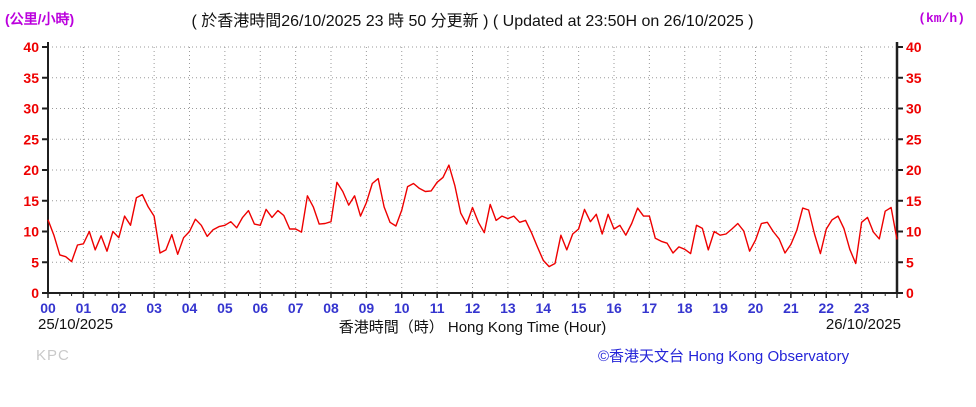 The width and height of the screenshot is (976, 407). Describe the element at coordinates (84, 308) in the screenshot. I see `x-tick-label: 01` at that location.